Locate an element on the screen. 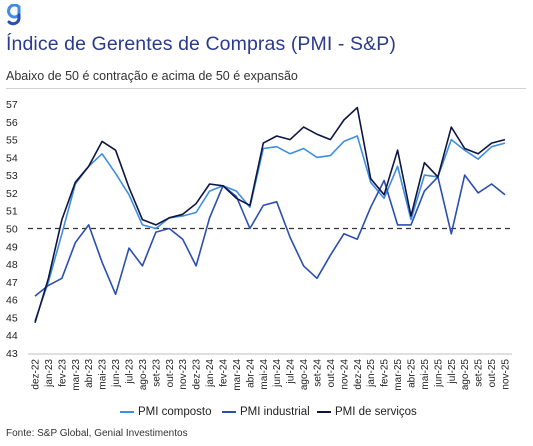 Image resolution: width=533 pixels, height=446 pixels. y-tick-label: 45 is located at coordinates (12, 318).